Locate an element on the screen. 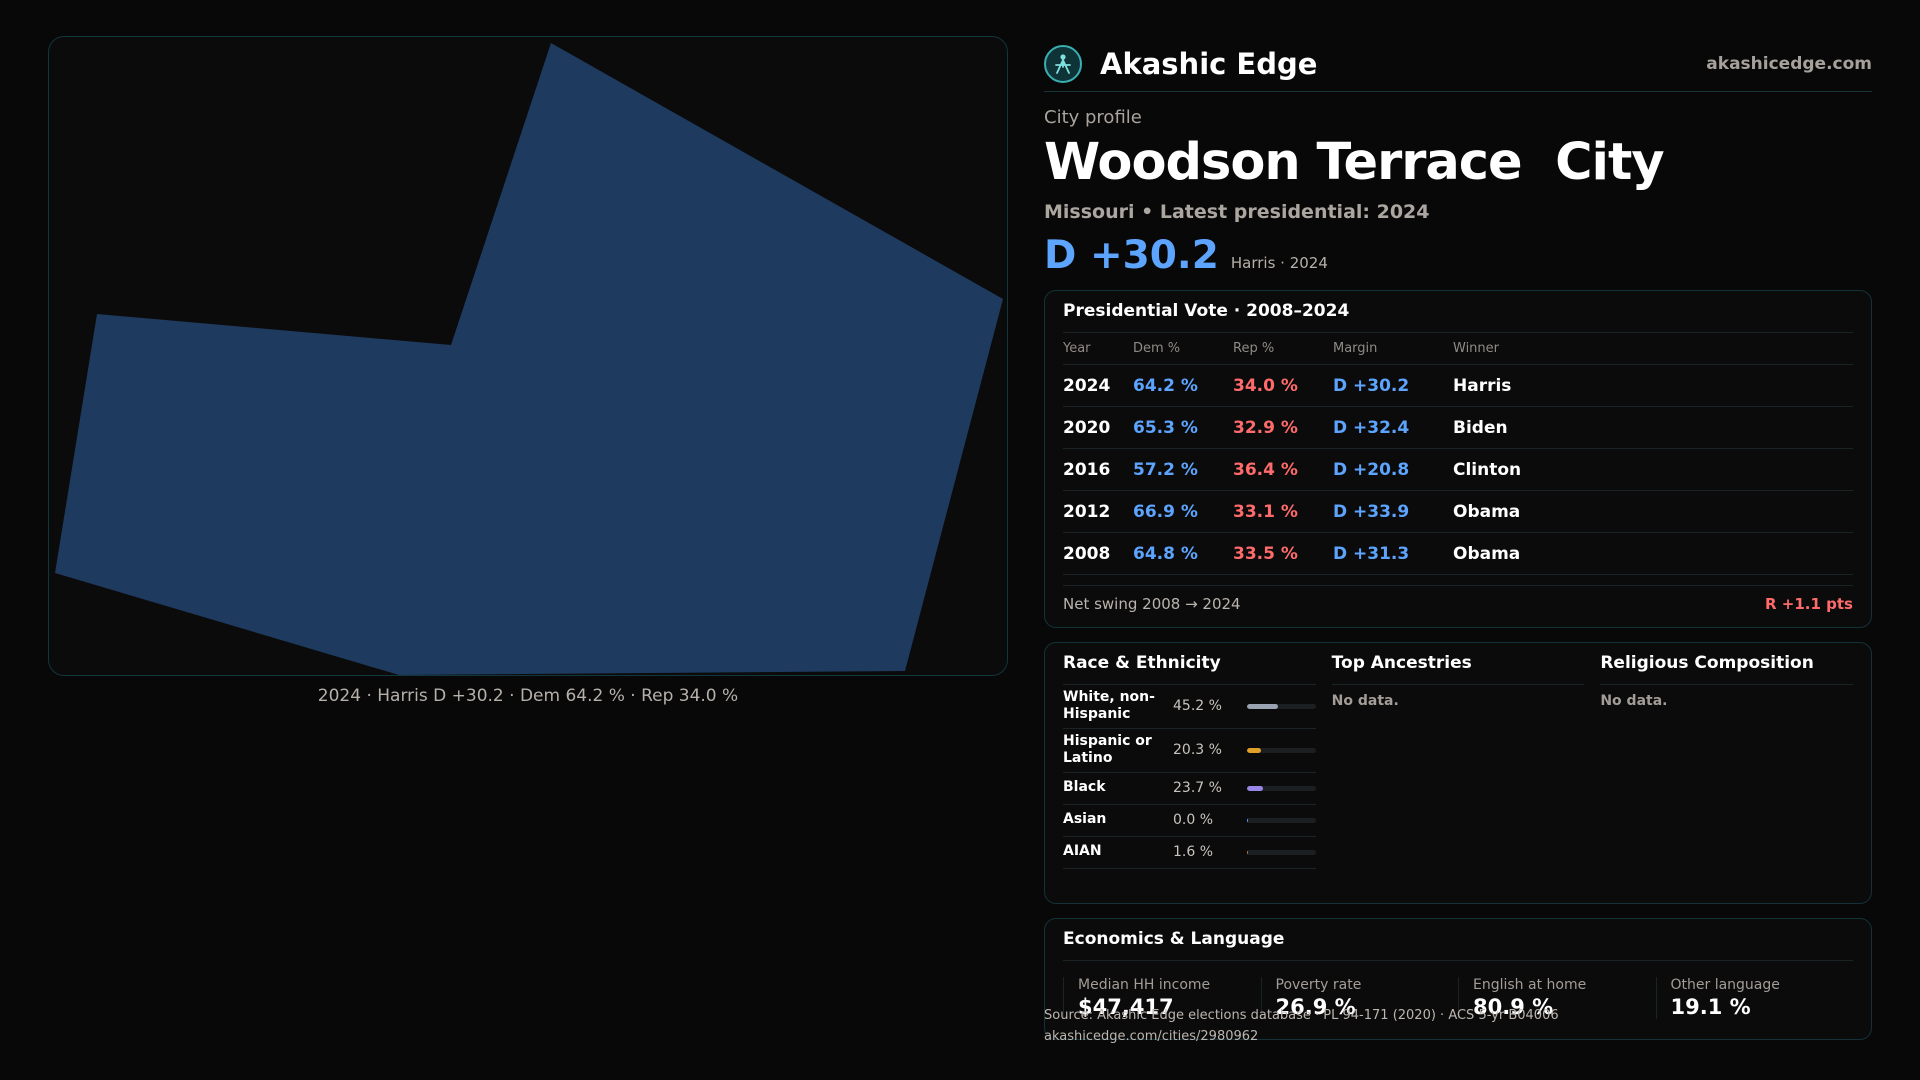  econ-stat: English at home 80.9 % is located at coordinates (1557, 997).